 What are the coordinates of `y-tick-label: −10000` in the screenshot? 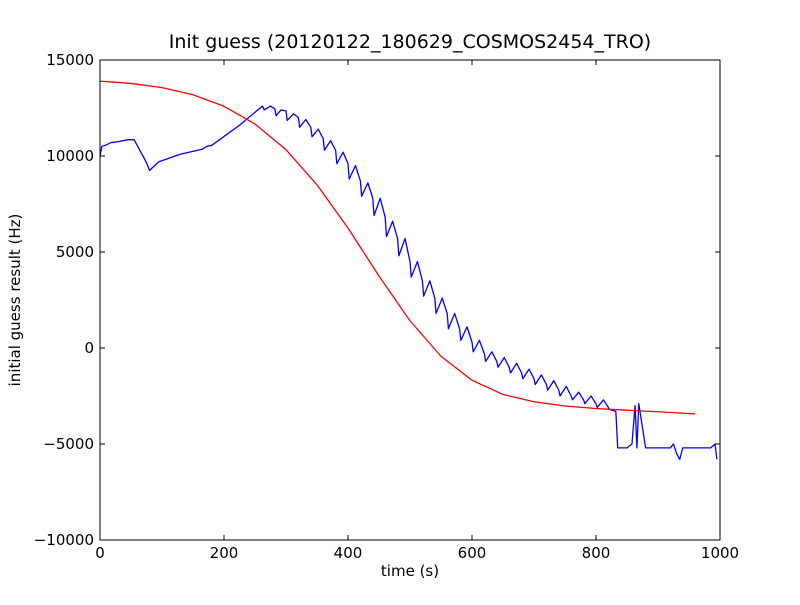 It's located at (64, 540).